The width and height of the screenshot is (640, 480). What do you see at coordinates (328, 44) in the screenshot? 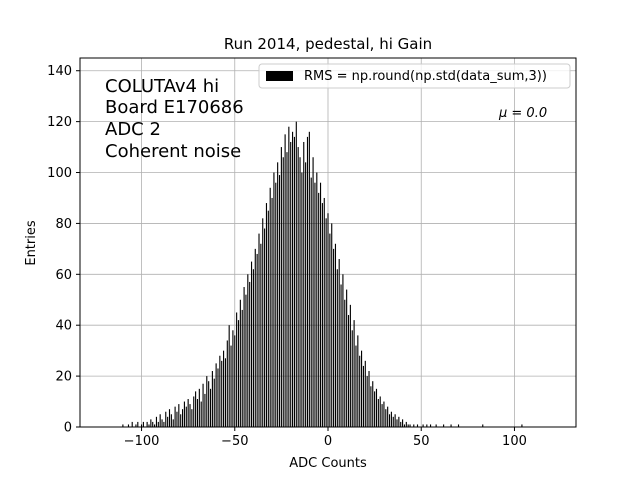
I see `chart-title: Run 2014, pedestal, hi Gain` at bounding box center [328, 44].